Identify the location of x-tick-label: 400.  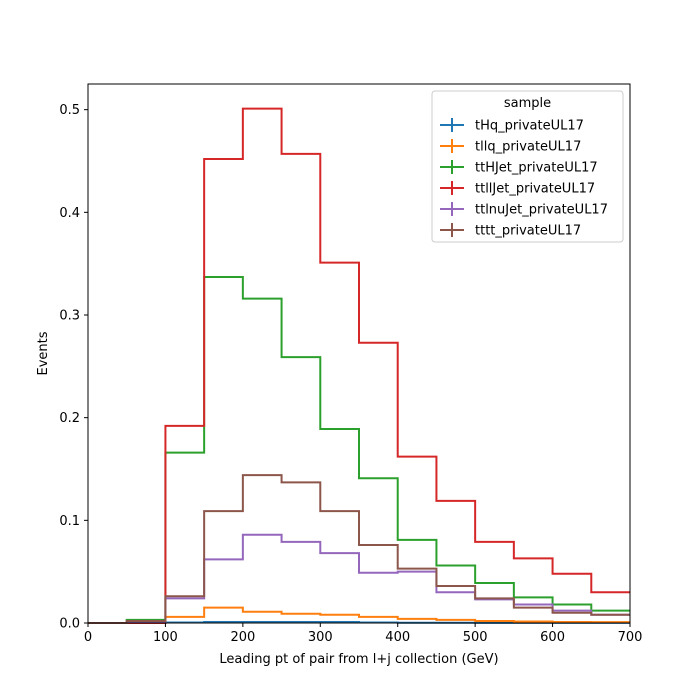
(397, 637).